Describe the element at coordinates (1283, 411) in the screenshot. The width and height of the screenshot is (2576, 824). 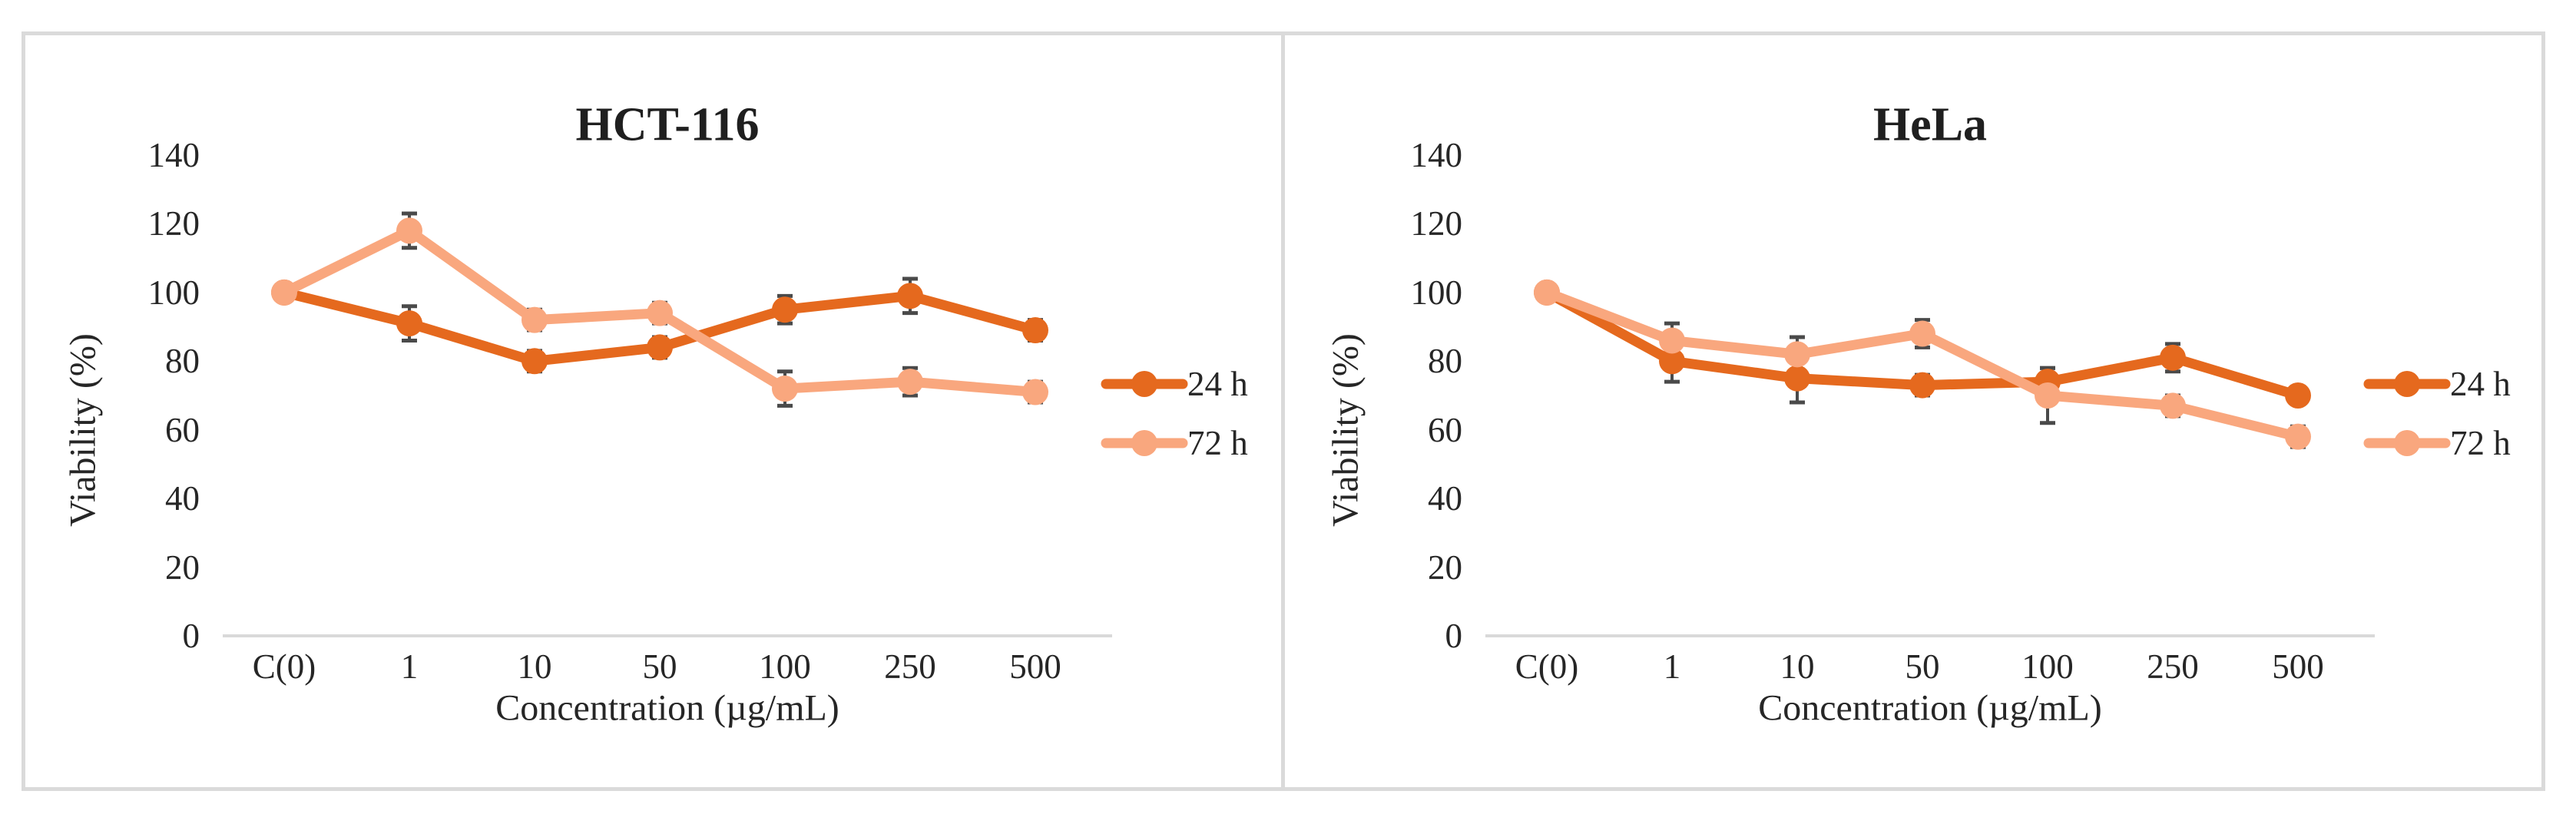
I see `panel-divider` at that location.